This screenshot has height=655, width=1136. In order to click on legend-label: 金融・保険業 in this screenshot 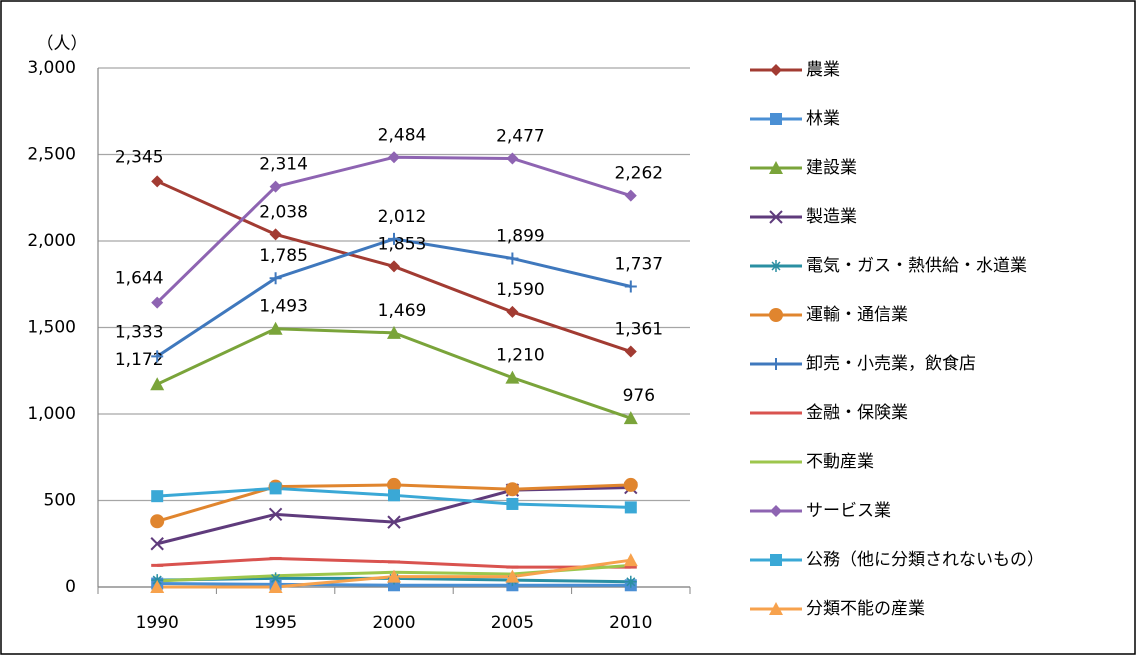, I will do `click(857, 413)`.